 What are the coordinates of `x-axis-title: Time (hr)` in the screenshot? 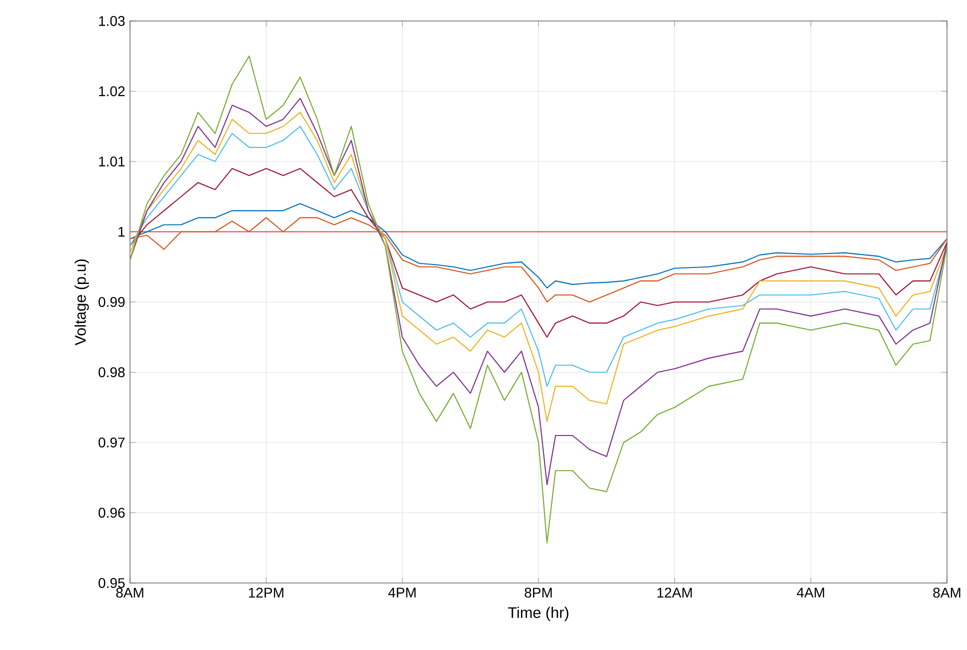 It's located at (538, 614).